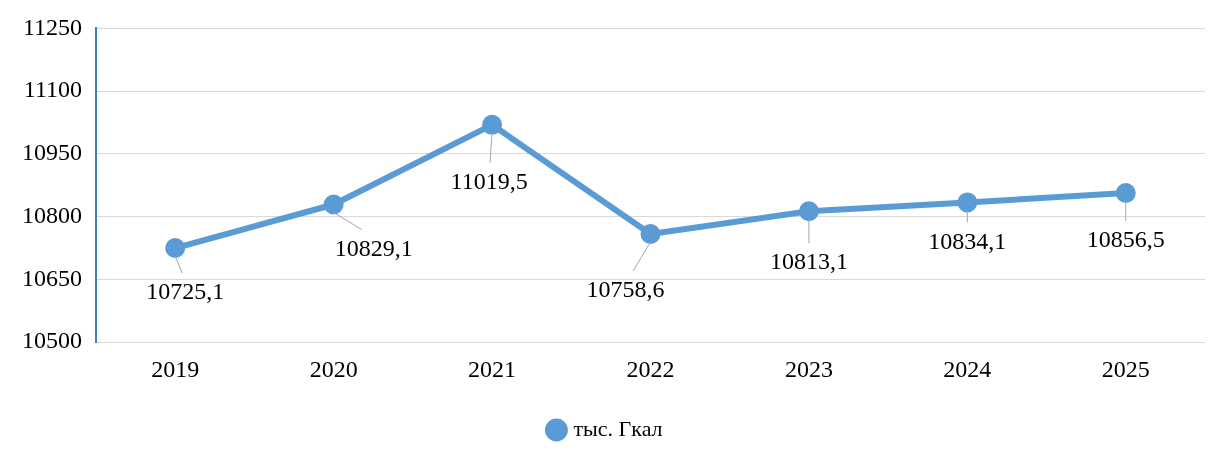  What do you see at coordinates (808, 261) in the screenshot?
I see `data-label: 10813,1` at bounding box center [808, 261].